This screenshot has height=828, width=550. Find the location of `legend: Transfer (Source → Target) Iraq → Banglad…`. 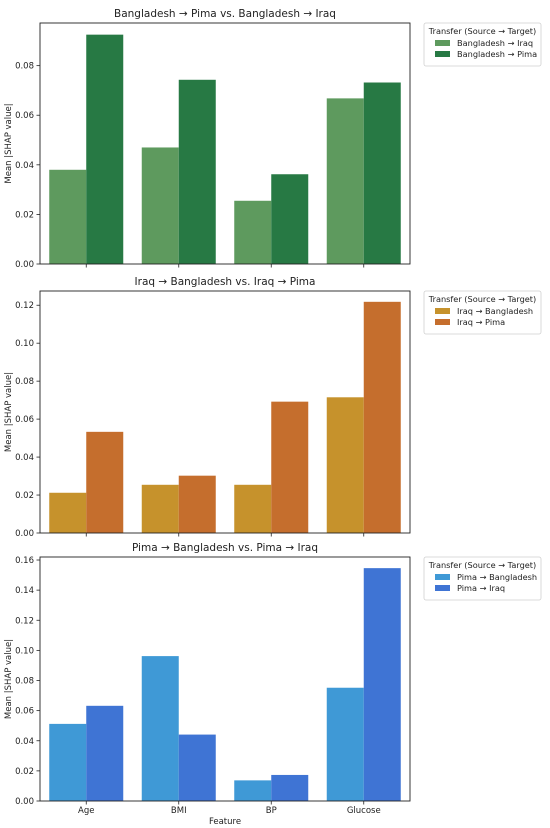

legend: Transfer (Source → Target) Iraq → Banglad… is located at coordinates (482, 312).